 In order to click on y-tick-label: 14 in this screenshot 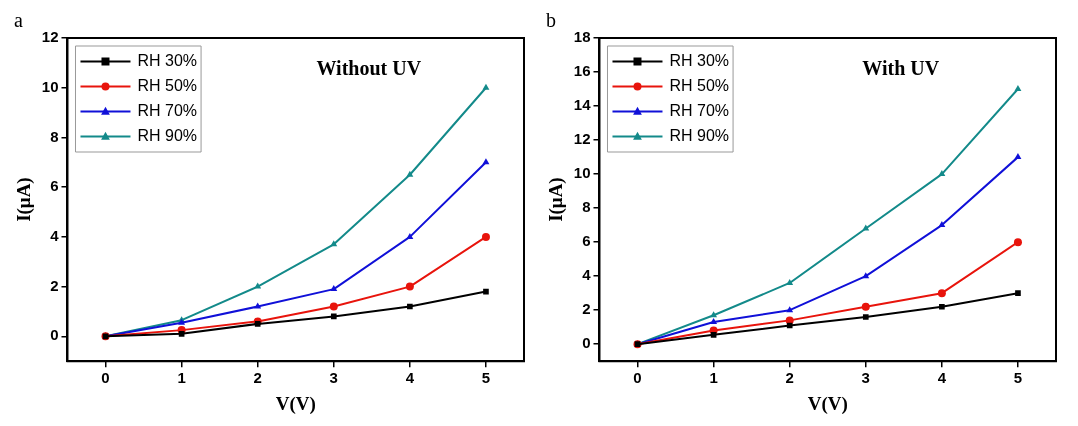, I will do `click(582, 105)`.